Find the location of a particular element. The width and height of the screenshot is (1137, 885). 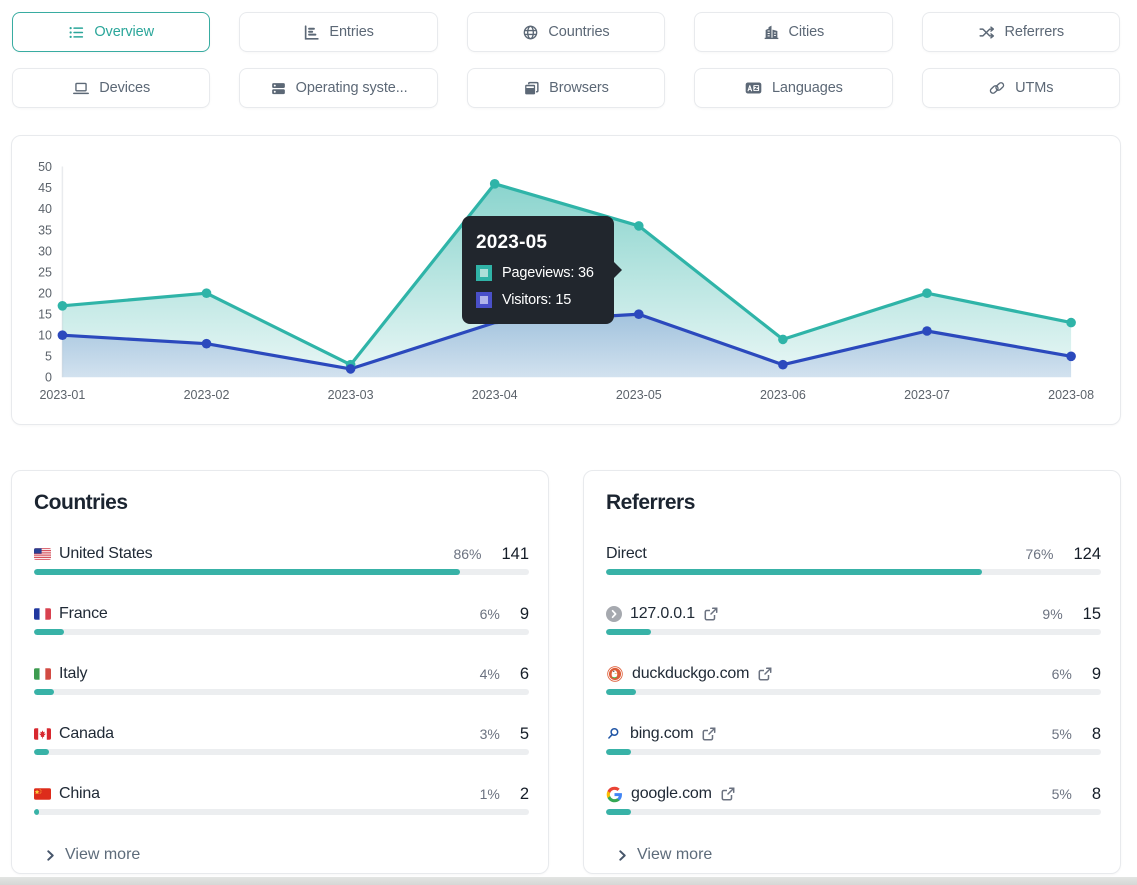

svg-text: 2023-04 is located at coordinates (495, 395).